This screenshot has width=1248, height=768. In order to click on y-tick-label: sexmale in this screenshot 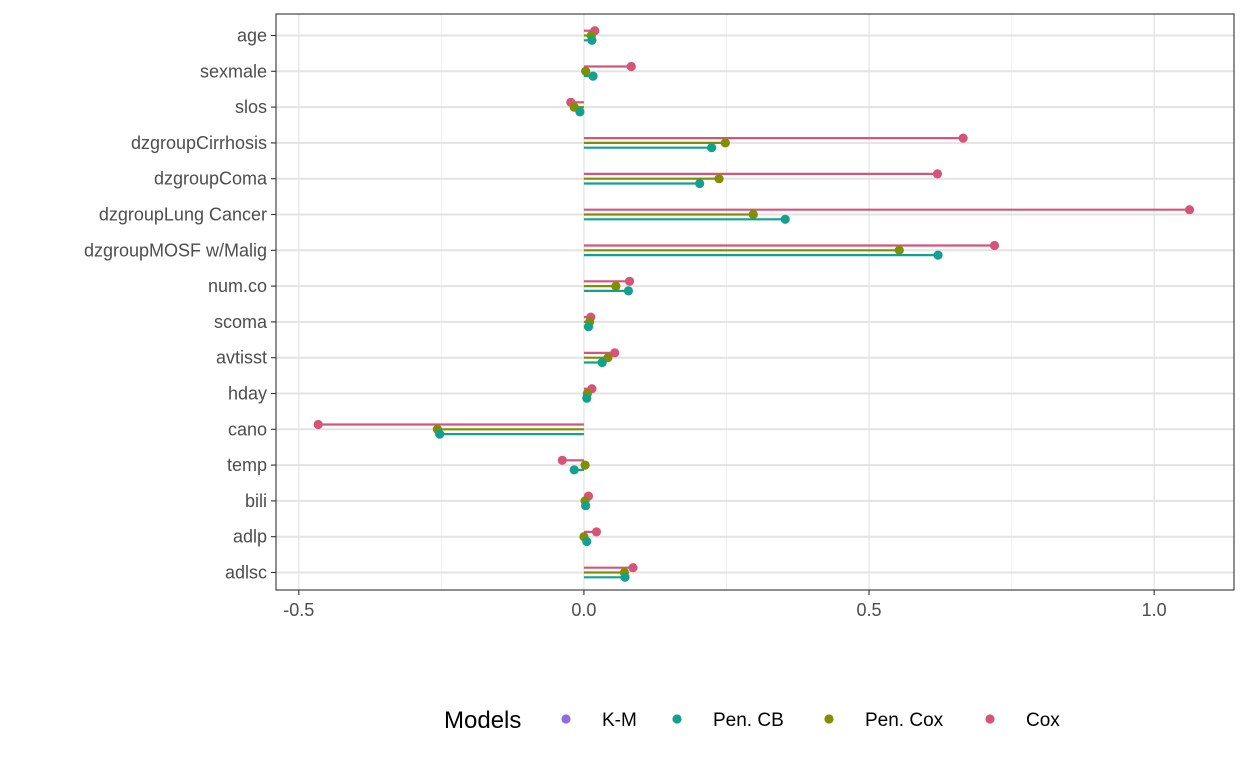, I will do `click(233, 71)`.